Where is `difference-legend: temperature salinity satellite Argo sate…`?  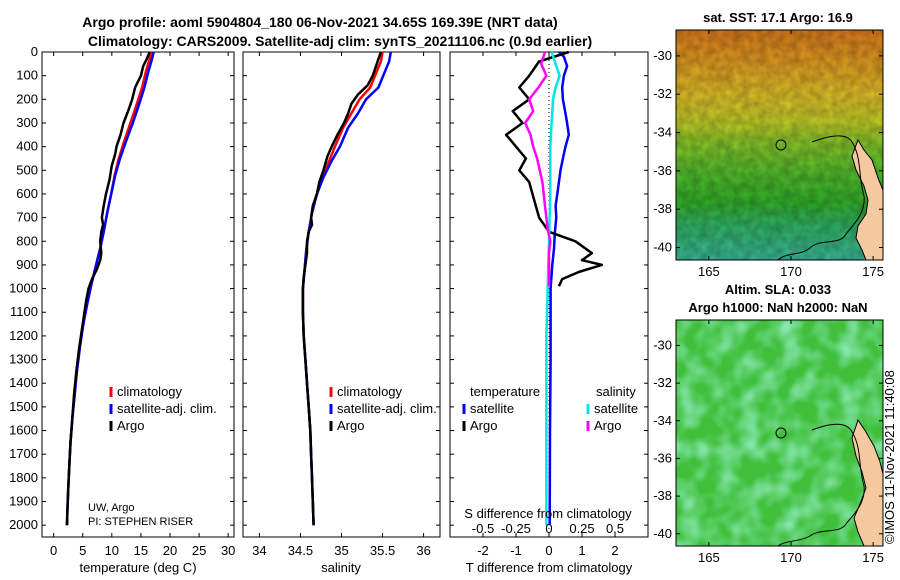 difference-legend: temperature salinity satellite Argo sate… is located at coordinates (550, 408).